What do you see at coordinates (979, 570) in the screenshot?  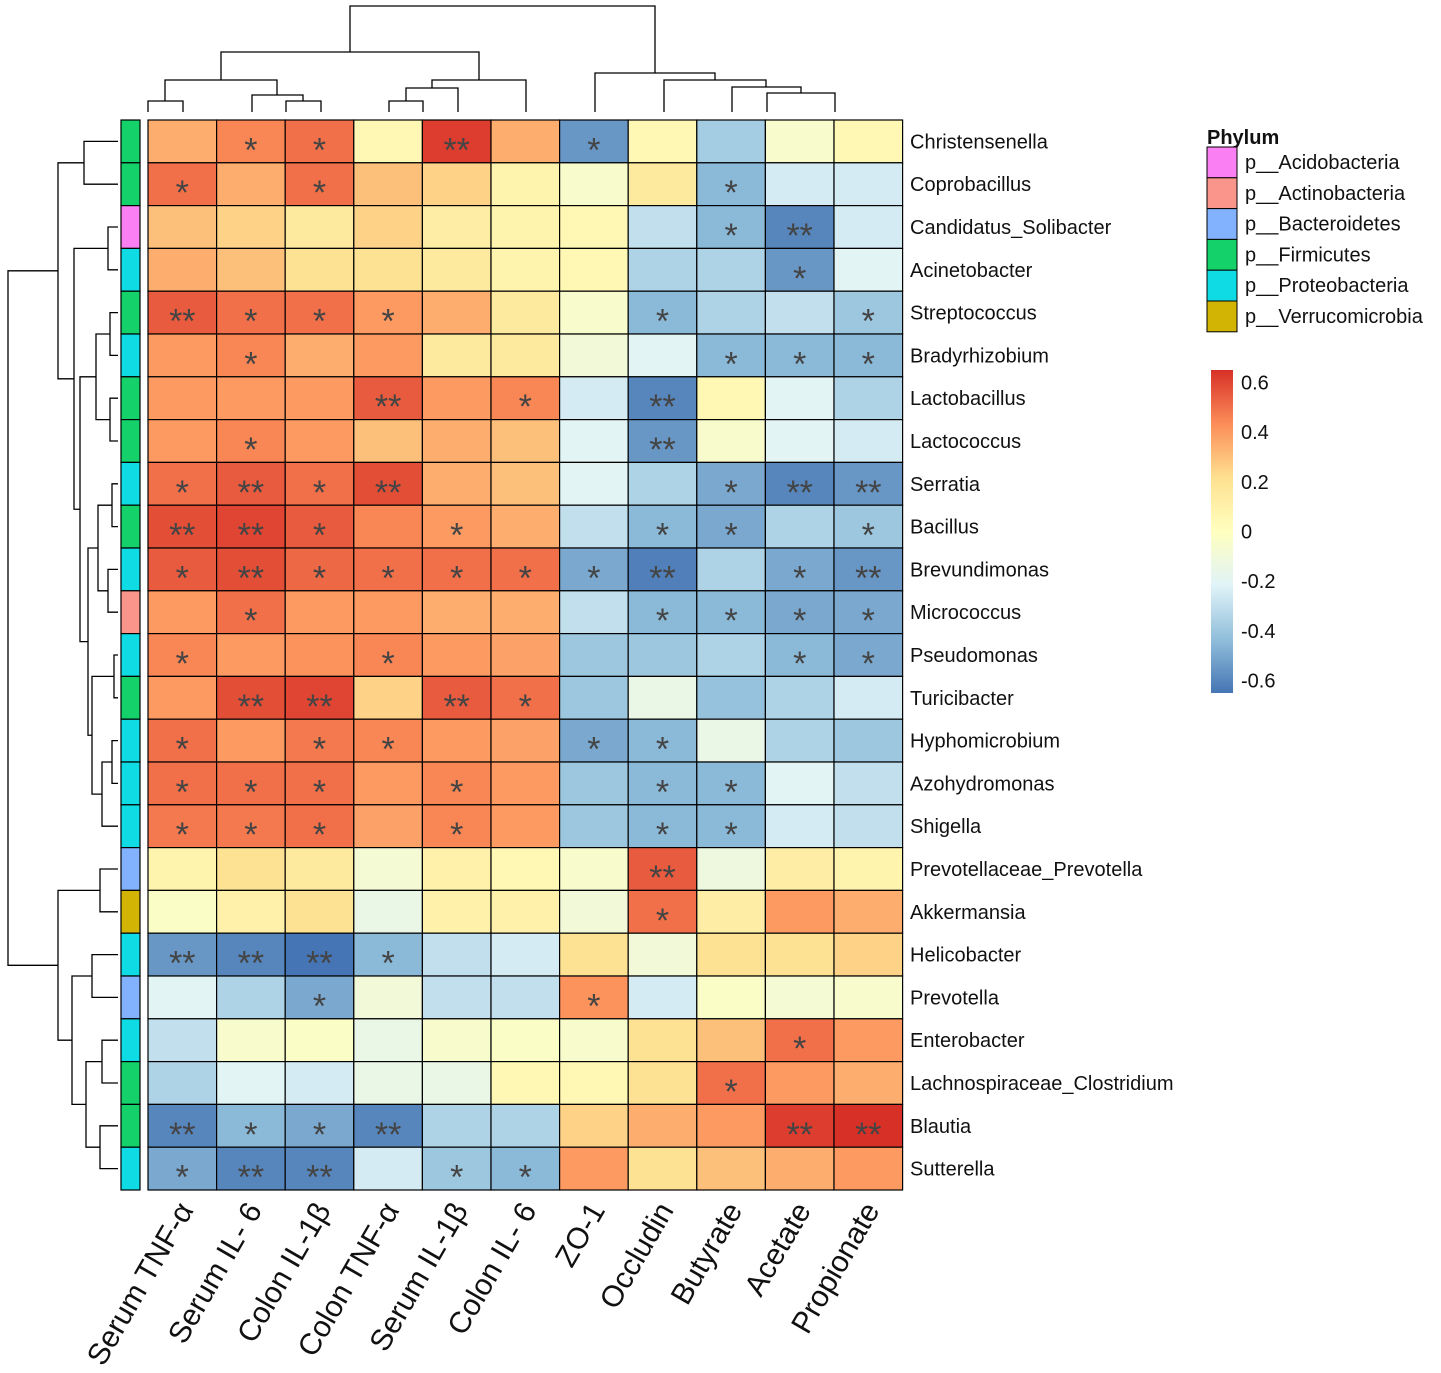 I see `row-label: Brevundimonas` at bounding box center [979, 570].